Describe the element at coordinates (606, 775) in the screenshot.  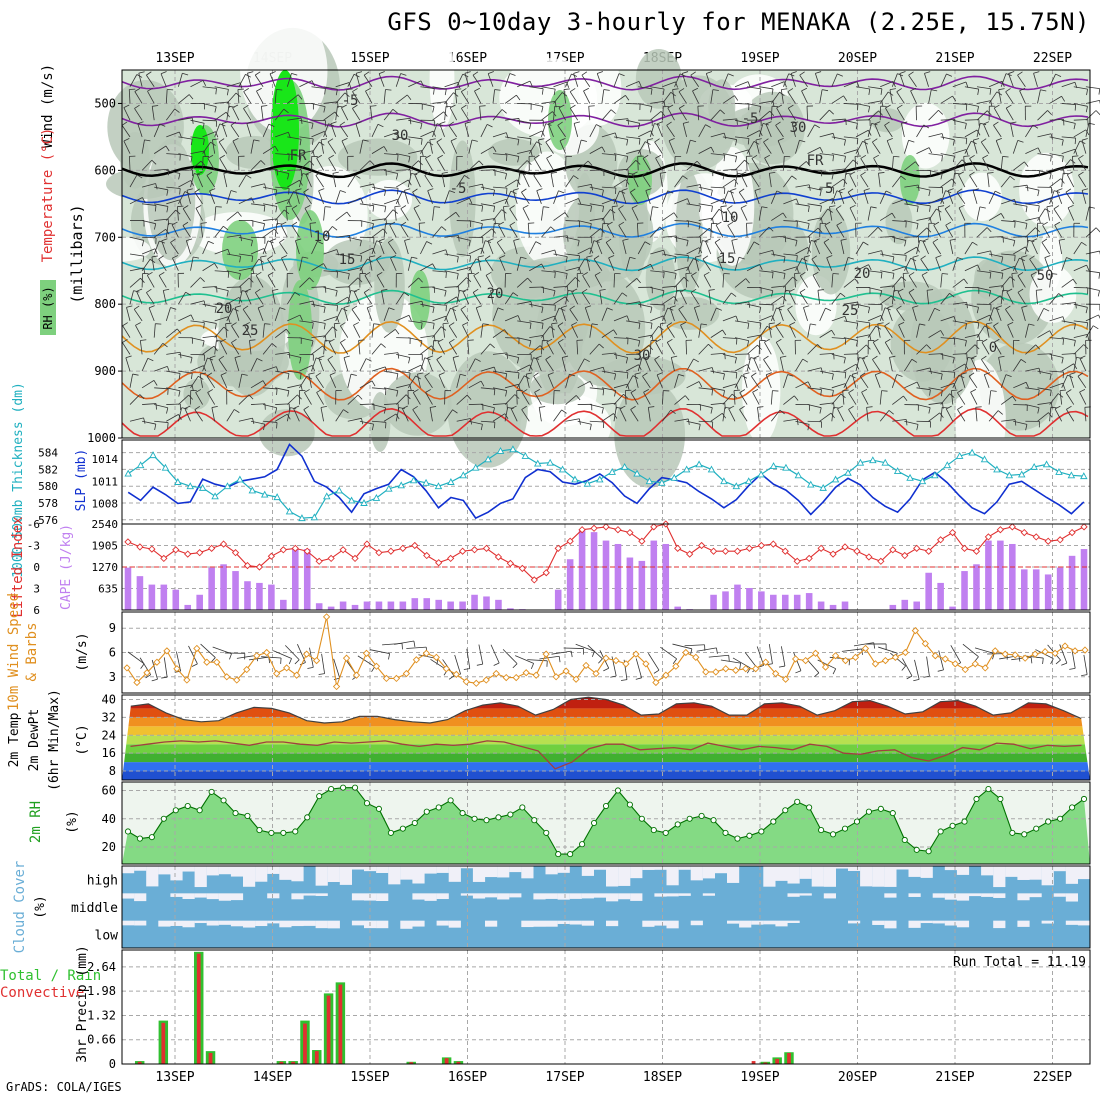
I see `temp-band` at that location.